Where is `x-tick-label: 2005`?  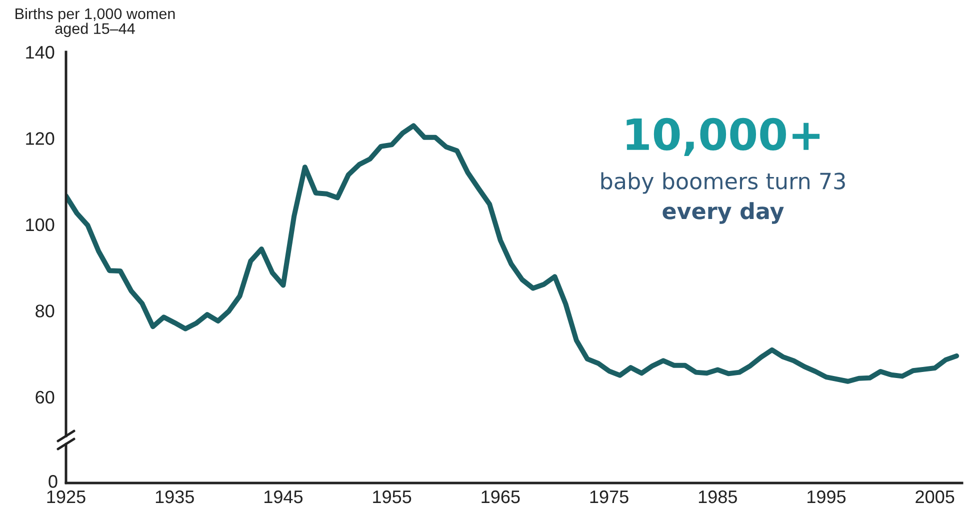
x-tick-label: 2005 is located at coordinates (935, 497).